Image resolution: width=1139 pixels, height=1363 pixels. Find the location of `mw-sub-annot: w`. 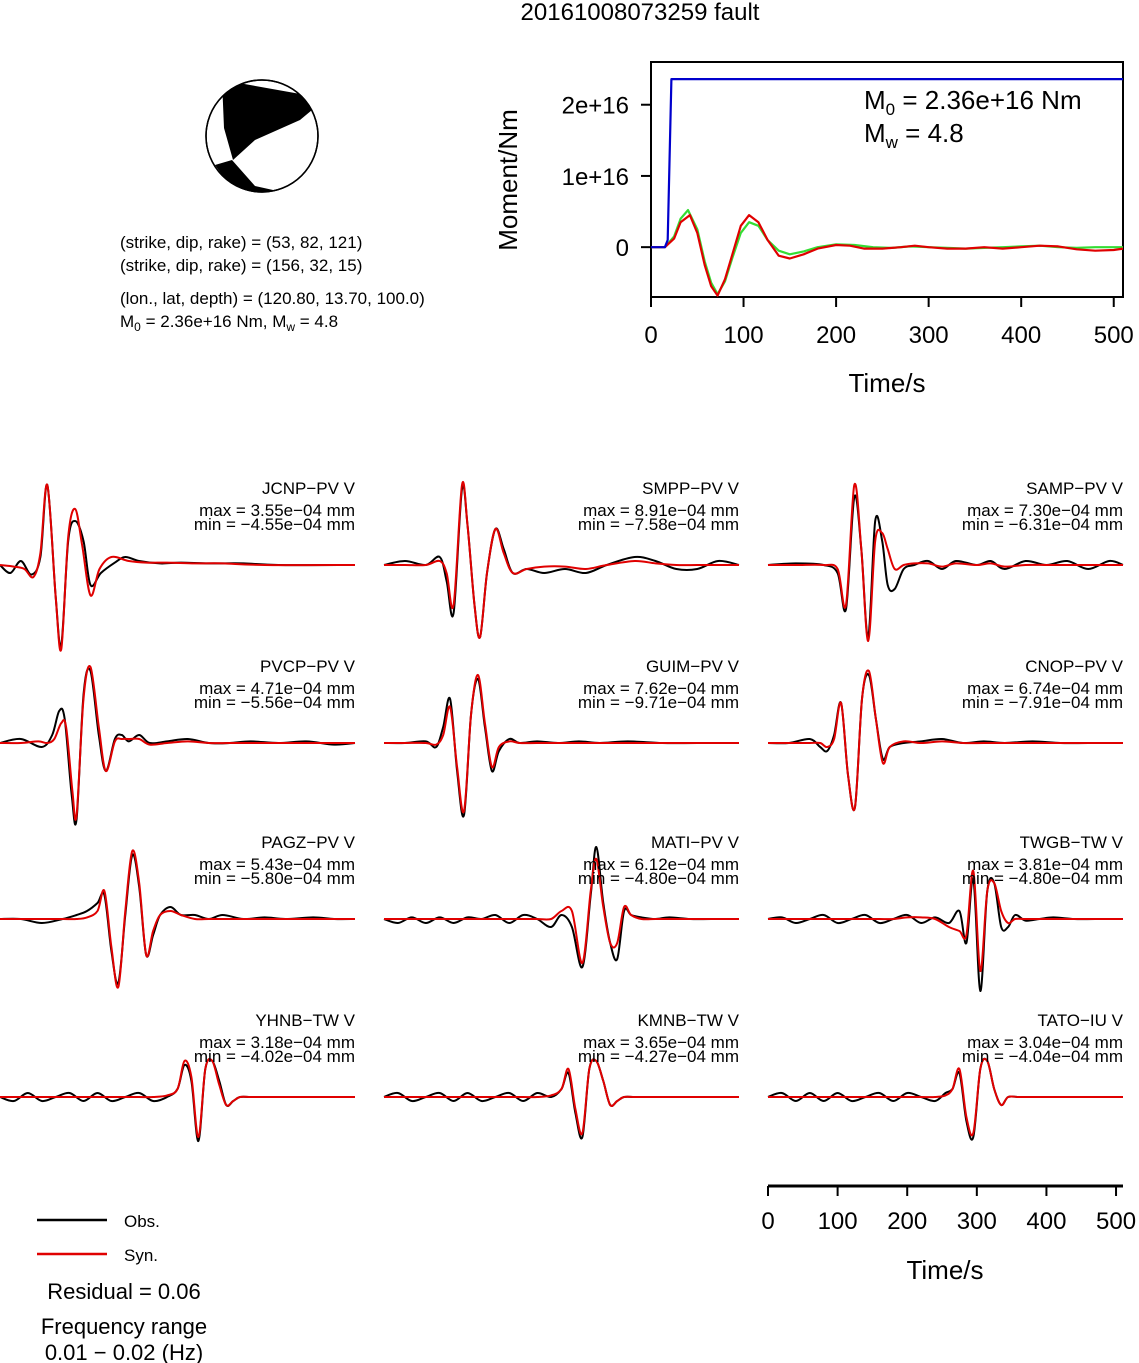

mw-sub-annot: w is located at coordinates (892, 142).